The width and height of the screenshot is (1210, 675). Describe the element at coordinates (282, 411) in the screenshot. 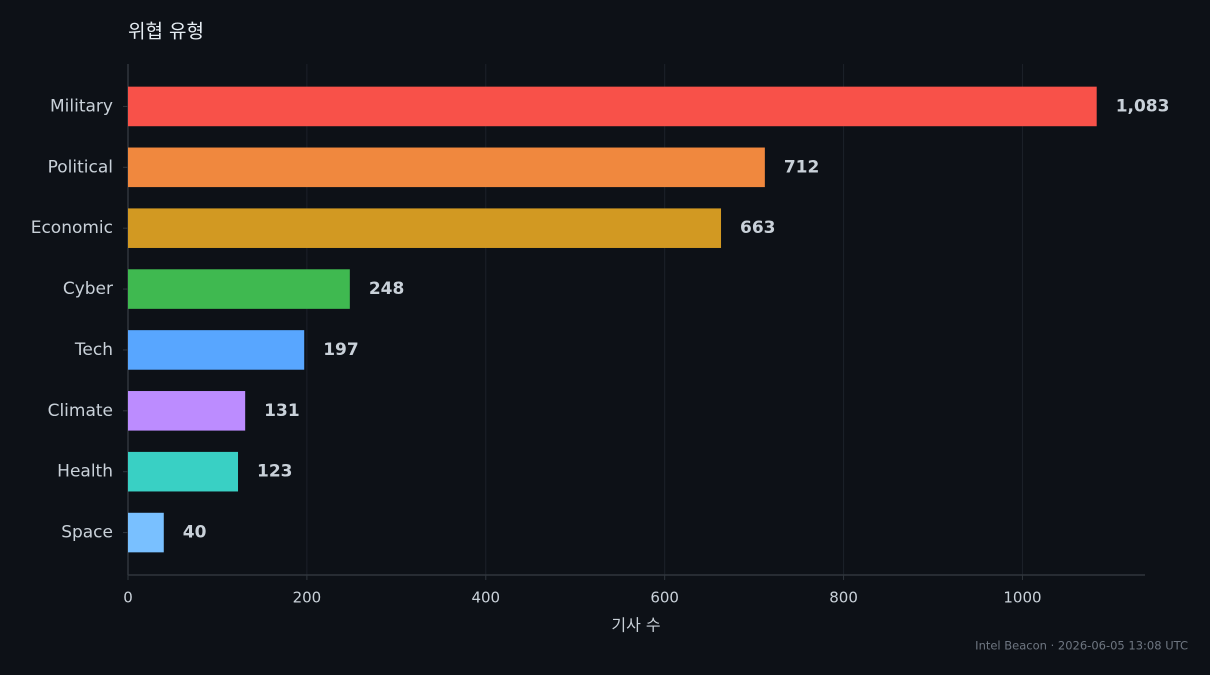

I see `value-label: 131` at that location.